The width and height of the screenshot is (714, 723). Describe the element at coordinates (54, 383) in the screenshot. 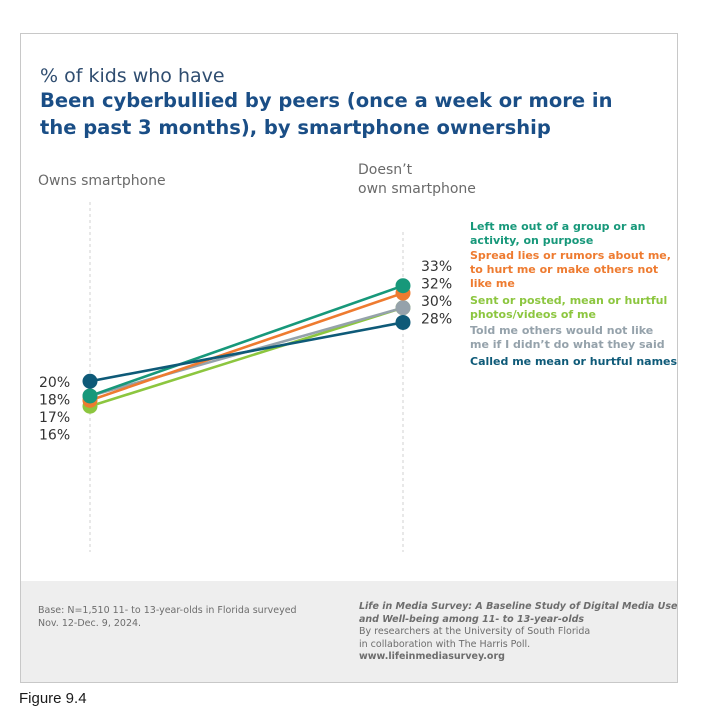

I see `left-value-label-1: 20%` at that location.